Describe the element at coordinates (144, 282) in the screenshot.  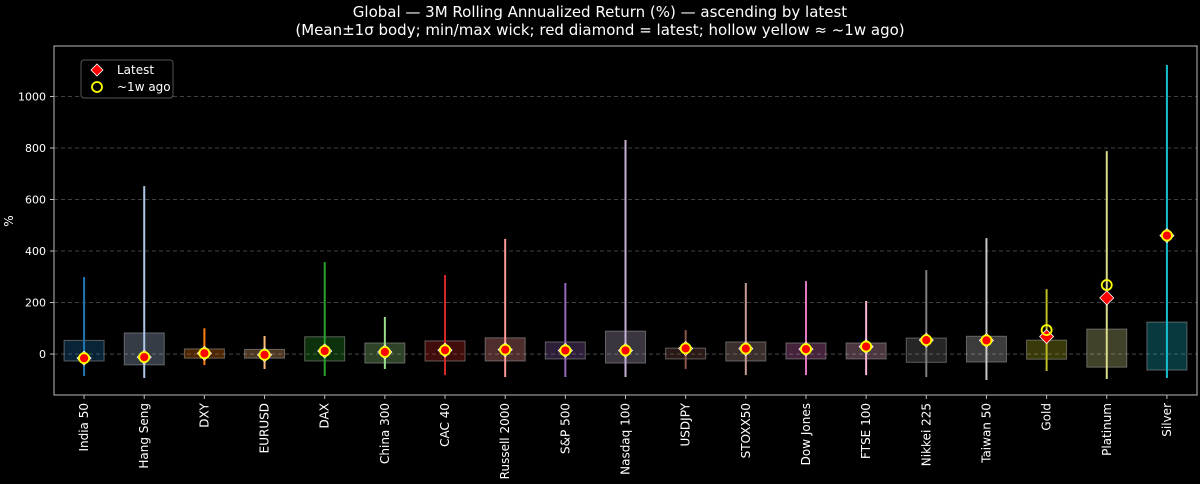
I see `candle-hang-seng` at that location.